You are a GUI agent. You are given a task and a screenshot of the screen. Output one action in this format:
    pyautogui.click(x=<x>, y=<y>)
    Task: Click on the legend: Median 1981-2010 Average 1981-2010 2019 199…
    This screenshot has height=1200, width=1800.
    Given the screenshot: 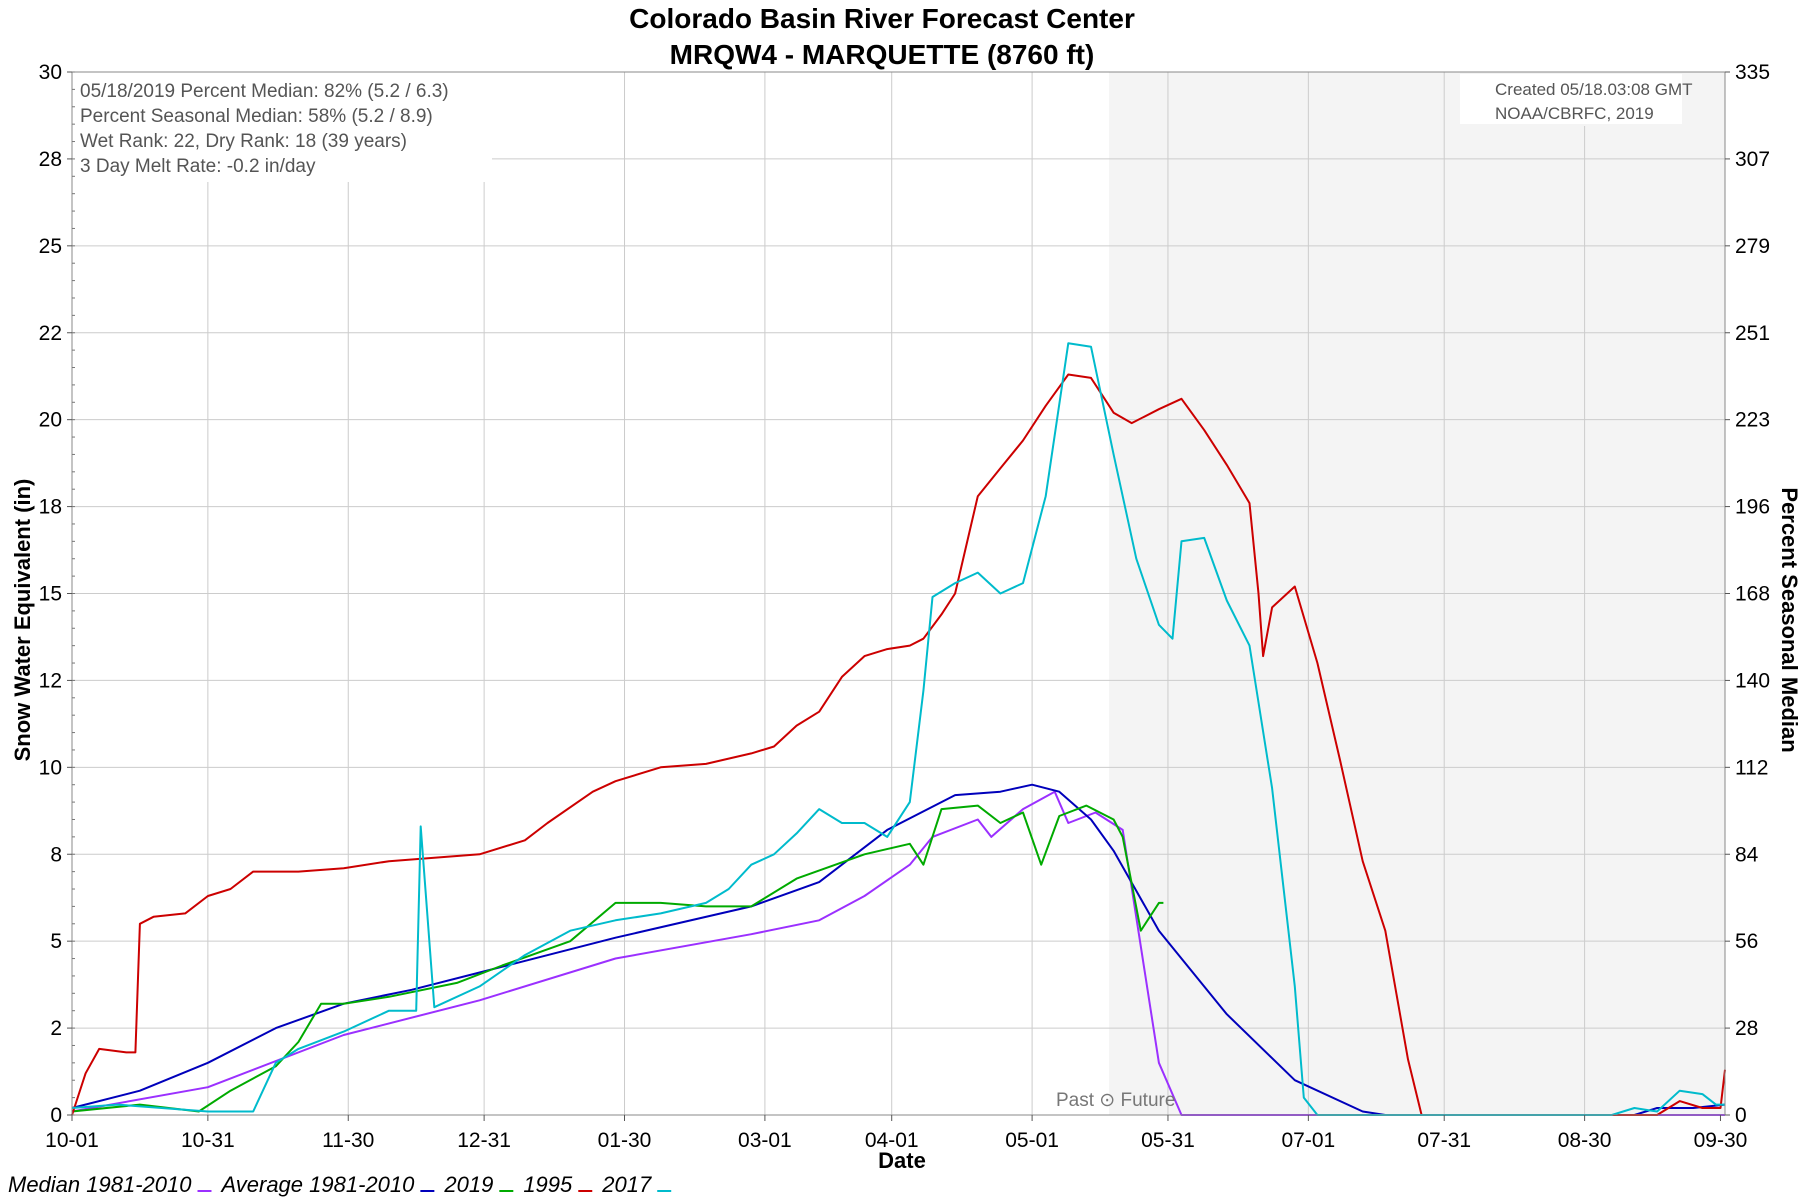 What is the action you would take?
    pyautogui.click(x=340, y=1184)
    